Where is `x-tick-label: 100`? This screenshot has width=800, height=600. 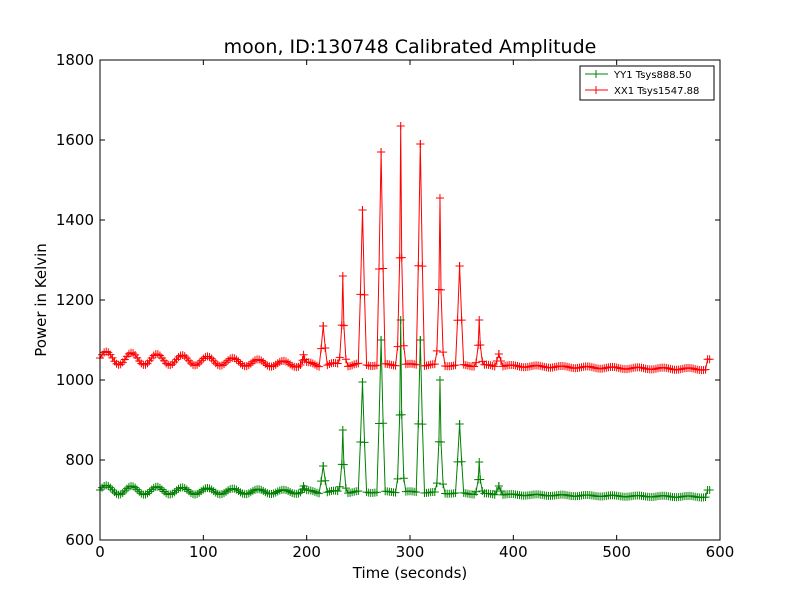
x-tick-label: 100 is located at coordinates (203, 552).